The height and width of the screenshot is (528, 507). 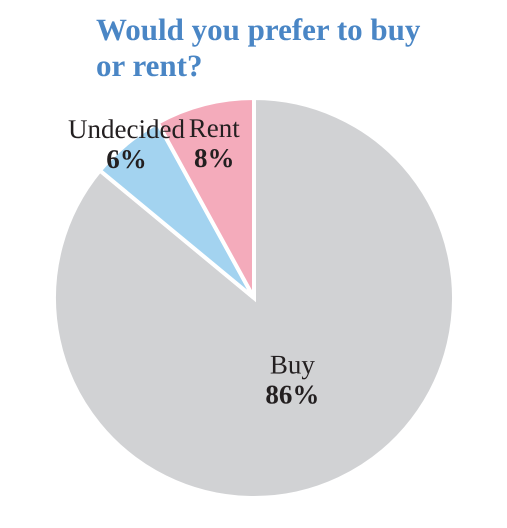 What do you see at coordinates (214, 128) in the screenshot?
I see `slice-label: Rent` at bounding box center [214, 128].